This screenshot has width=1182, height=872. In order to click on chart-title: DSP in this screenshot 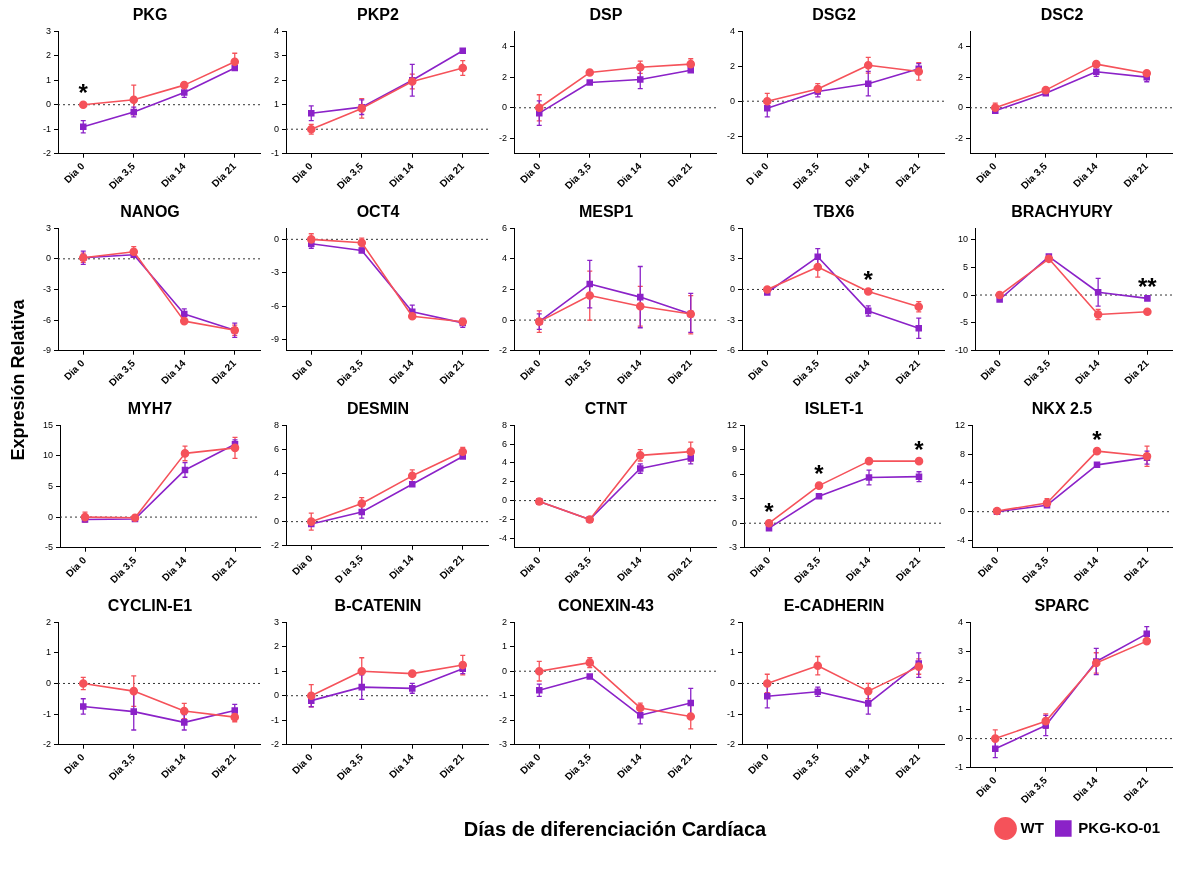, I will do `click(606, 15)`.